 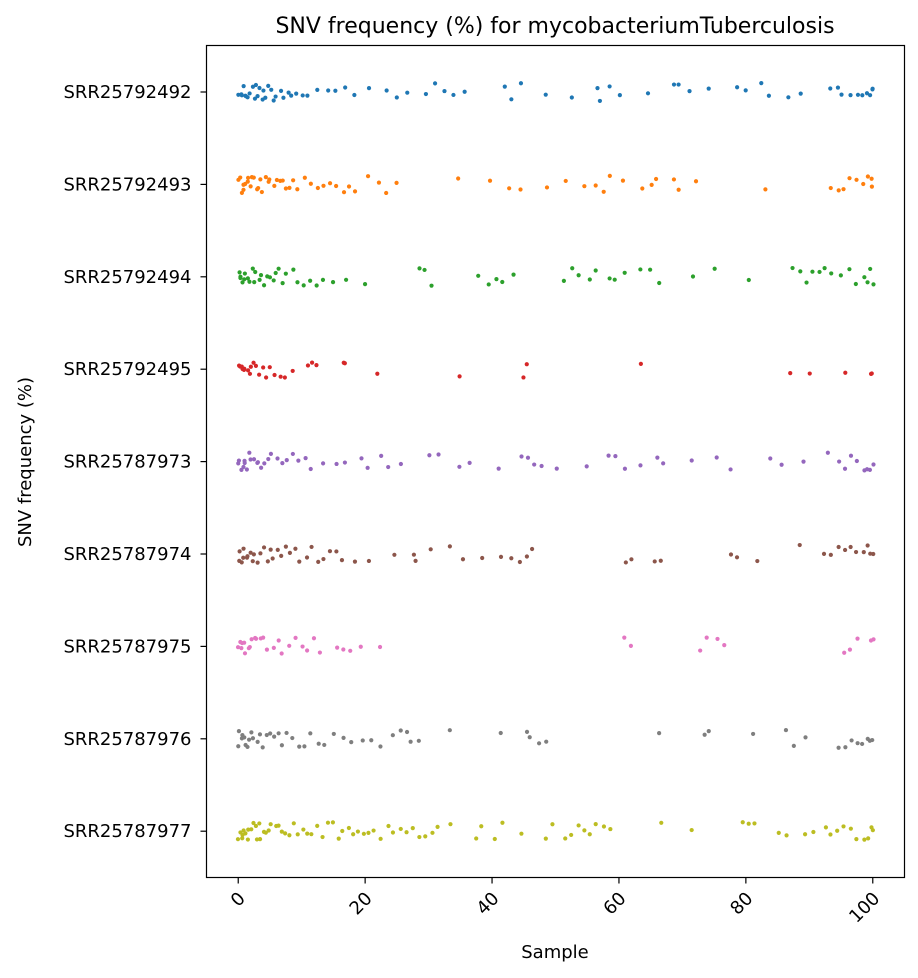 I want to click on series-SRR25787973, so click(x=556, y=461).